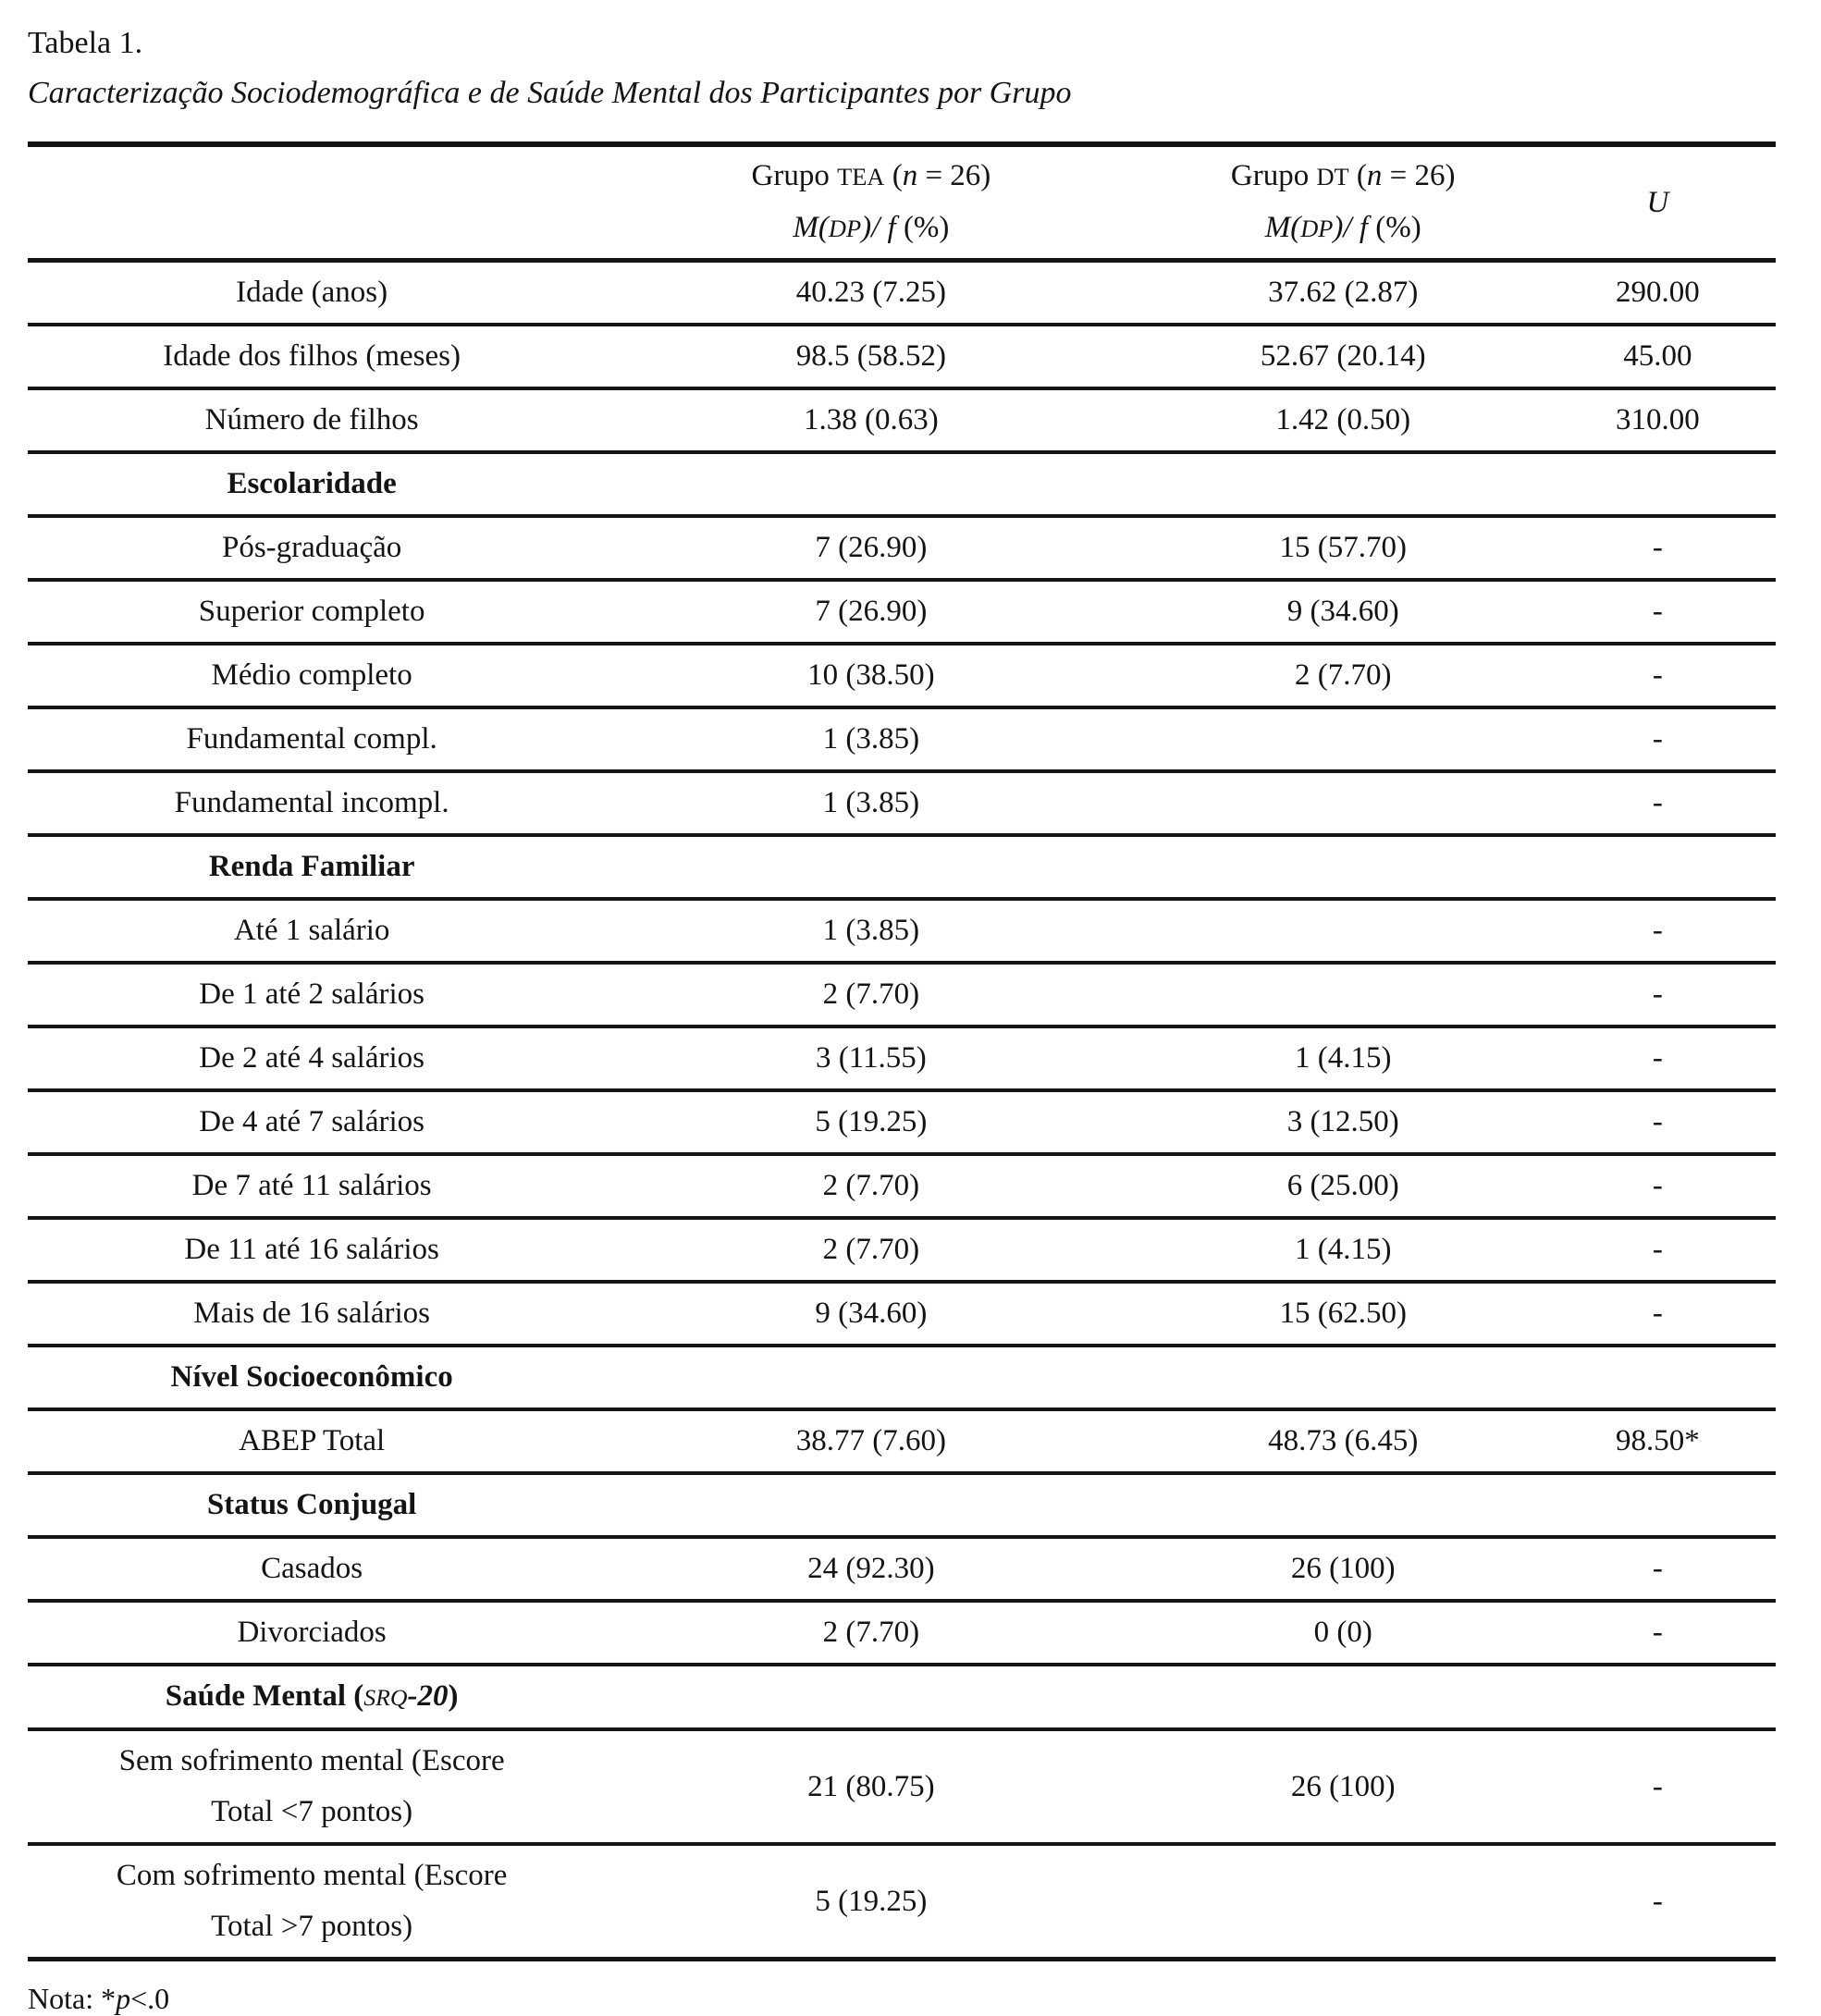 The height and width of the screenshot is (2016, 1821). Describe the element at coordinates (1657, 293) in the screenshot. I see `cell-u-statistic: 290.00` at that location.